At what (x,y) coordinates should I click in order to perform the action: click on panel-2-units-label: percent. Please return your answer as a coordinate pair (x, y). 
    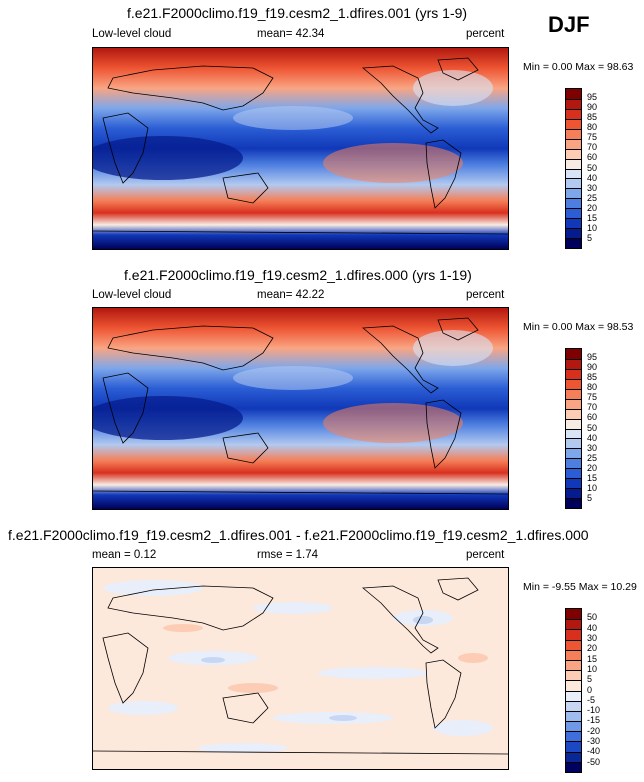
    Looking at the image, I should click on (485, 295).